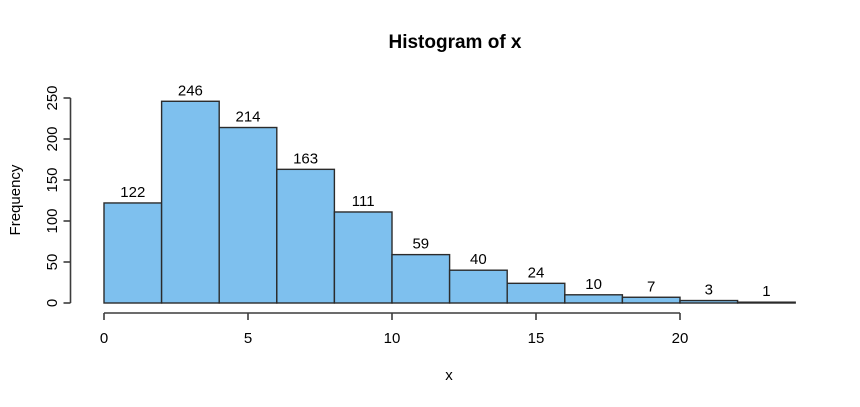 The image size is (860, 407). Describe the element at coordinates (247, 117) in the screenshot. I see `bar-value-label: 214` at that location.